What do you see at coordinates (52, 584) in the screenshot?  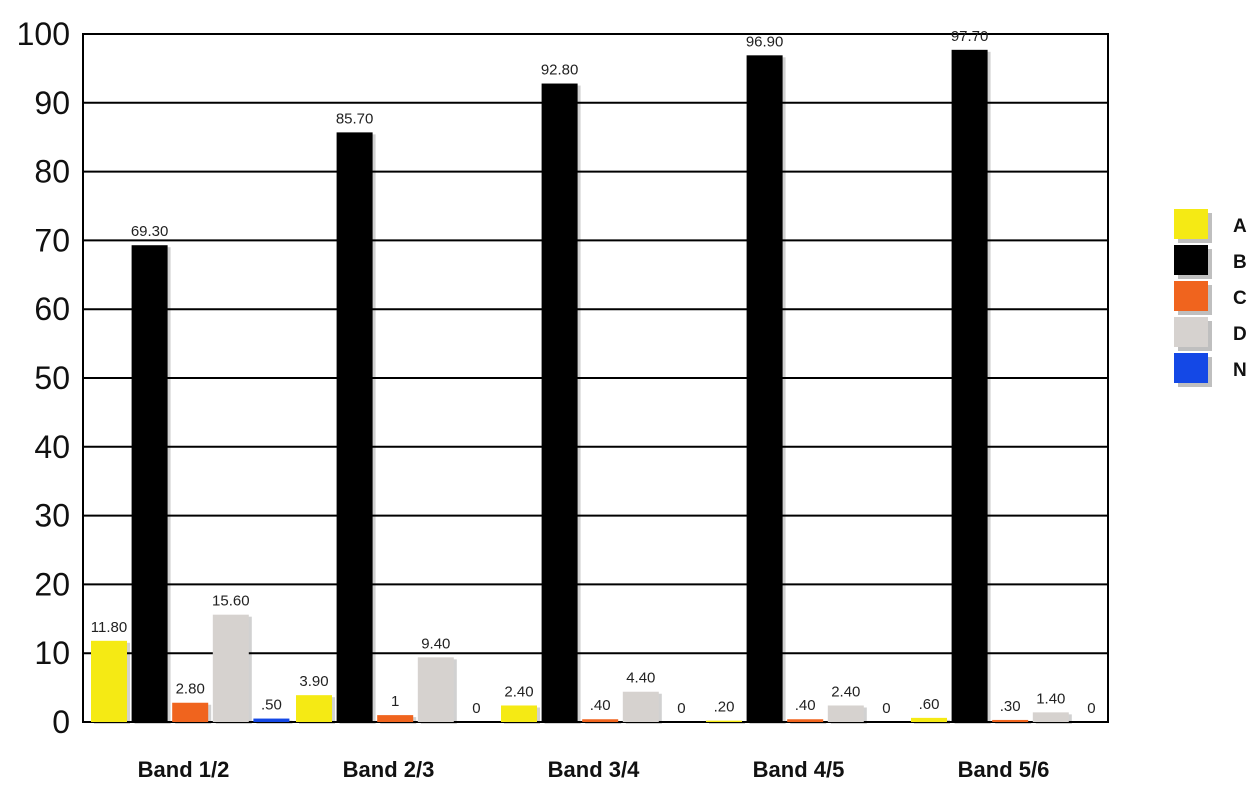 I see `y-tick-label: 20` at bounding box center [52, 584].